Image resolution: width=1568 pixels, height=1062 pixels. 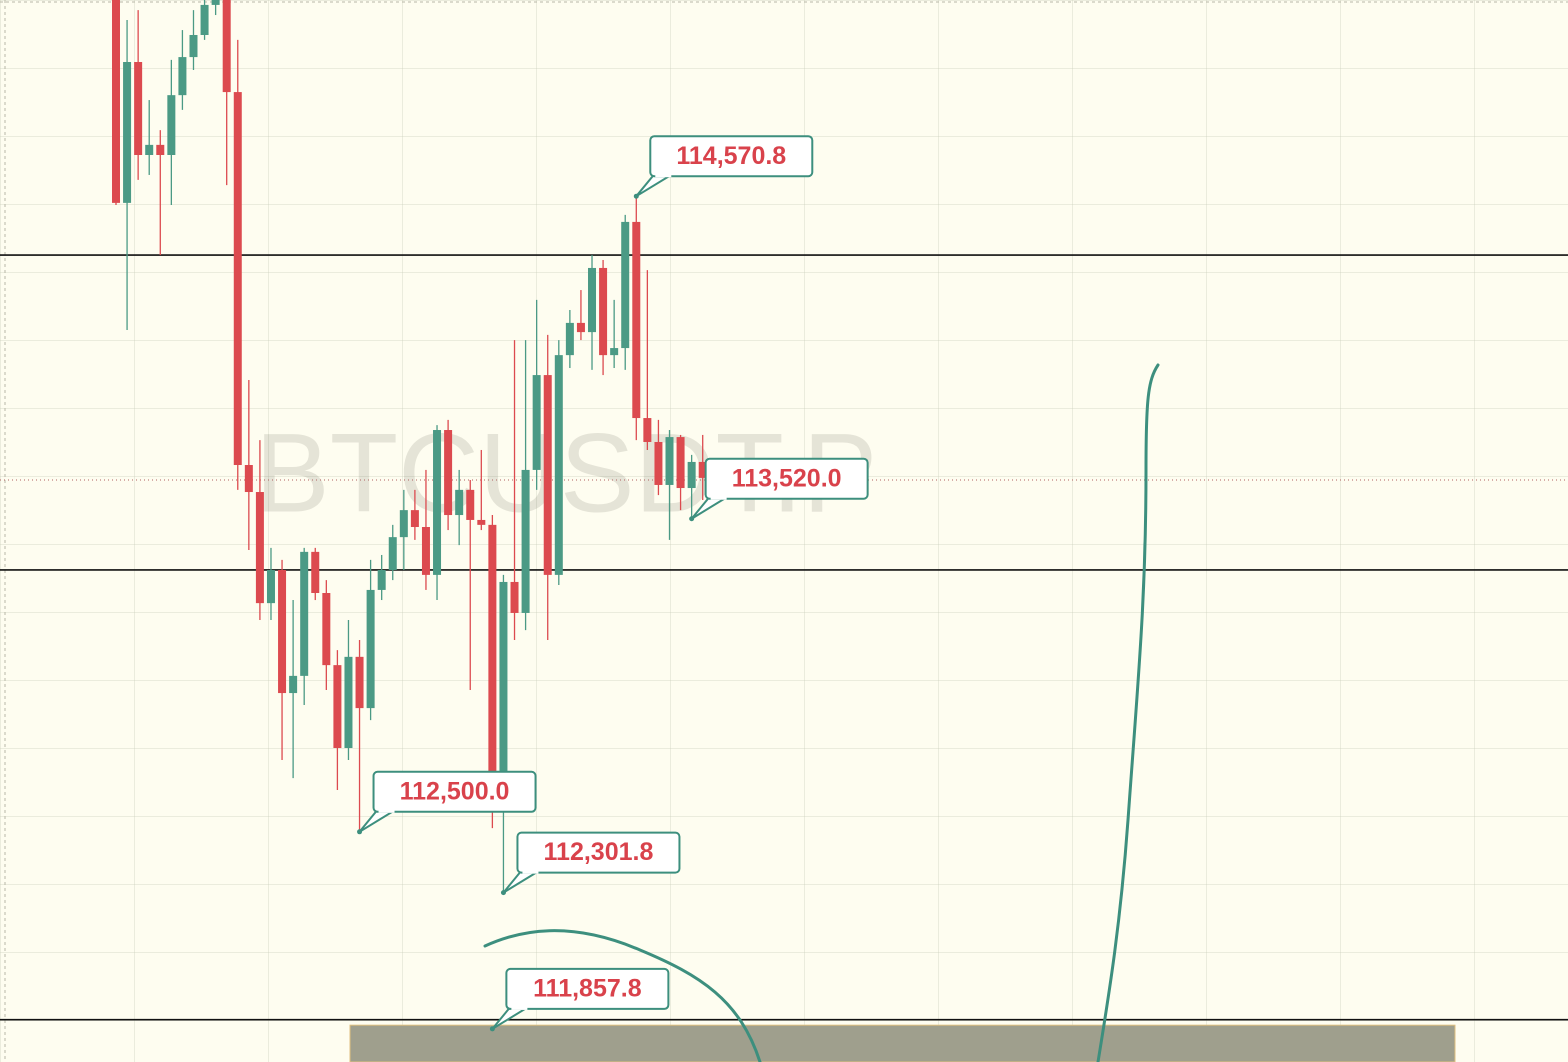 I want to click on drawing-arc, so click(x=622, y=995).